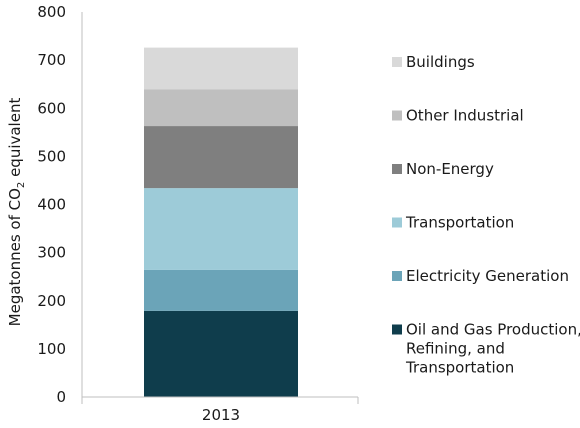  I want to click on y-axis-label: Megatonnes of CO2 equivalent, so click(16, 212).